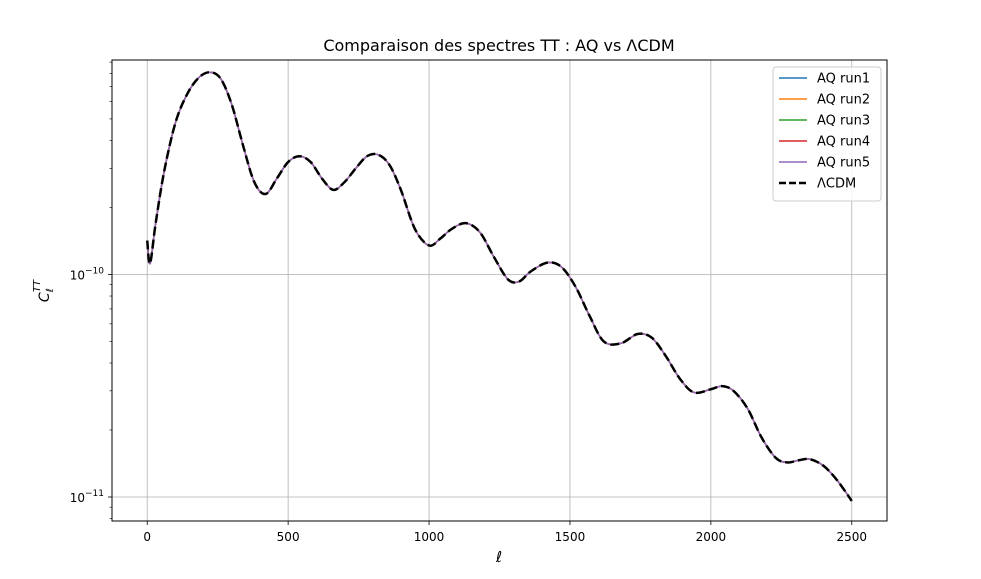 The height and width of the screenshot is (579, 981). What do you see at coordinates (851, 537) in the screenshot?
I see `x-tick-label: 2500` at bounding box center [851, 537].